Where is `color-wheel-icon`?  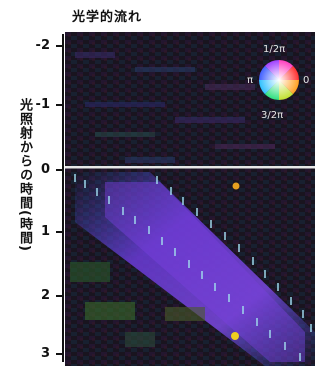 color-wheel-icon is located at coordinates (279, 80).